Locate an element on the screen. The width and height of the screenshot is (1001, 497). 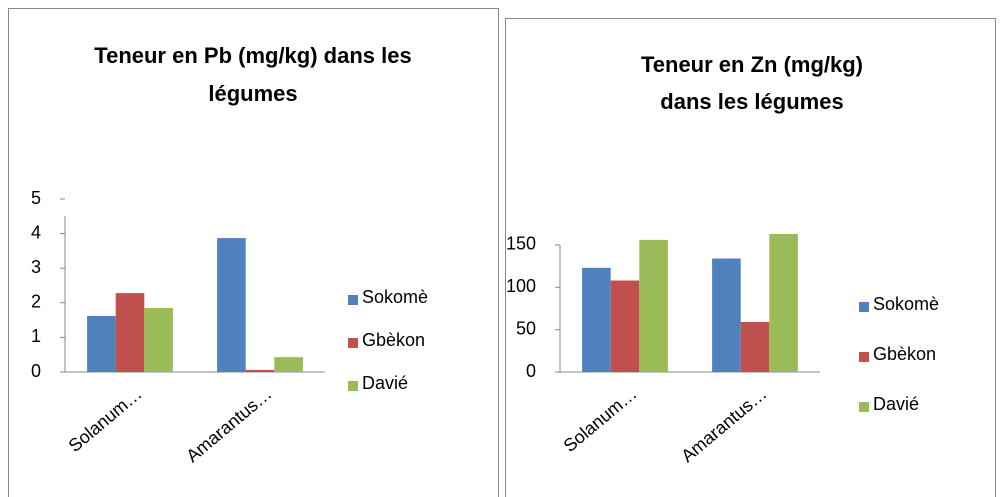
y-tick-label: 2 is located at coordinates (36, 302).